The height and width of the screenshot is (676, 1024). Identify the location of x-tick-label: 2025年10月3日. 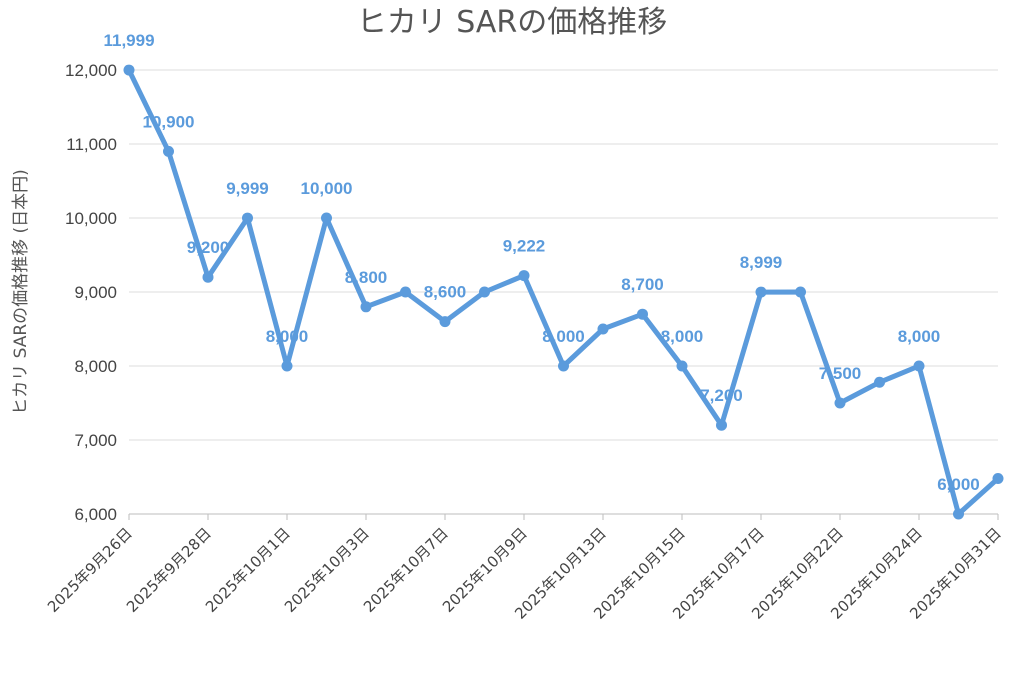
(327, 570).